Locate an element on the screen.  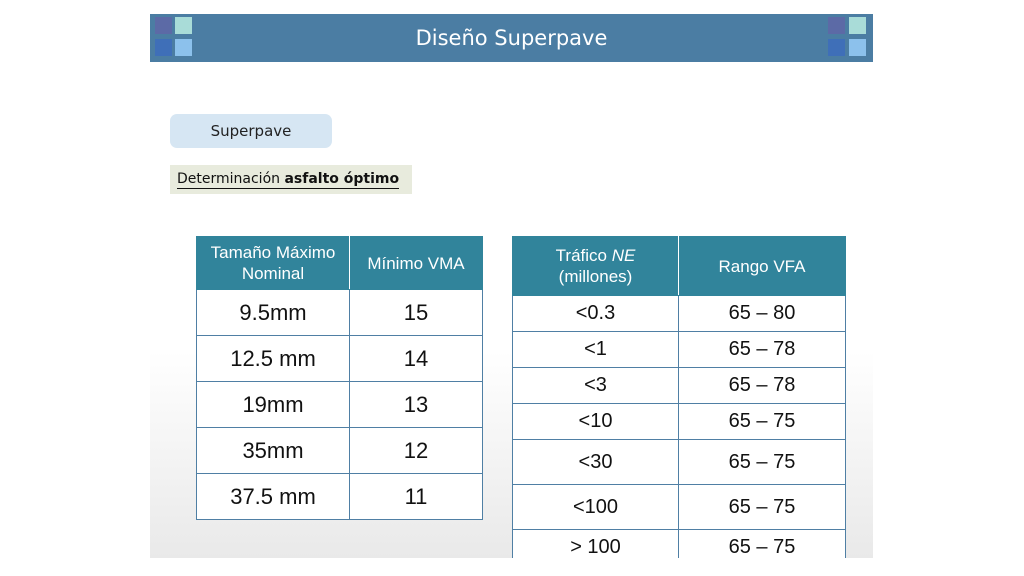
table-row: 12.5 mm 14 is located at coordinates (339, 358).